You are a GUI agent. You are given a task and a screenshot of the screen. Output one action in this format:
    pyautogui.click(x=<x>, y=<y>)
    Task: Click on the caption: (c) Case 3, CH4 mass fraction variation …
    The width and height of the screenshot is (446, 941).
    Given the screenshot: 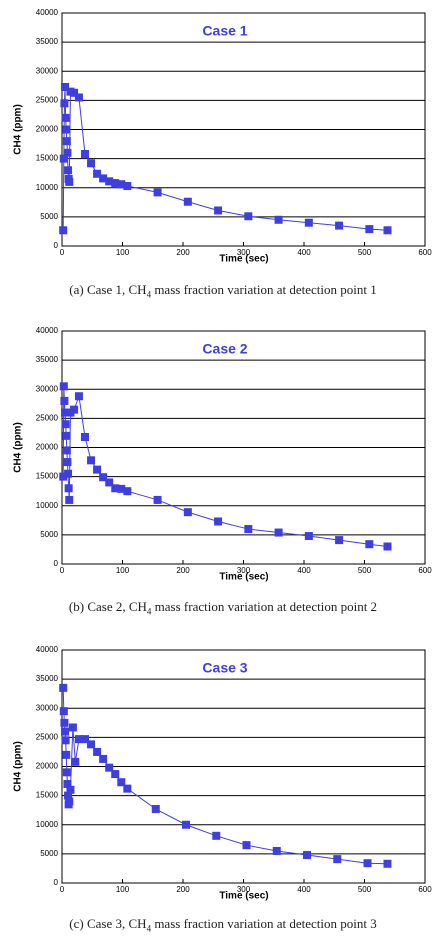 What is the action you would take?
    pyautogui.click(x=223, y=925)
    